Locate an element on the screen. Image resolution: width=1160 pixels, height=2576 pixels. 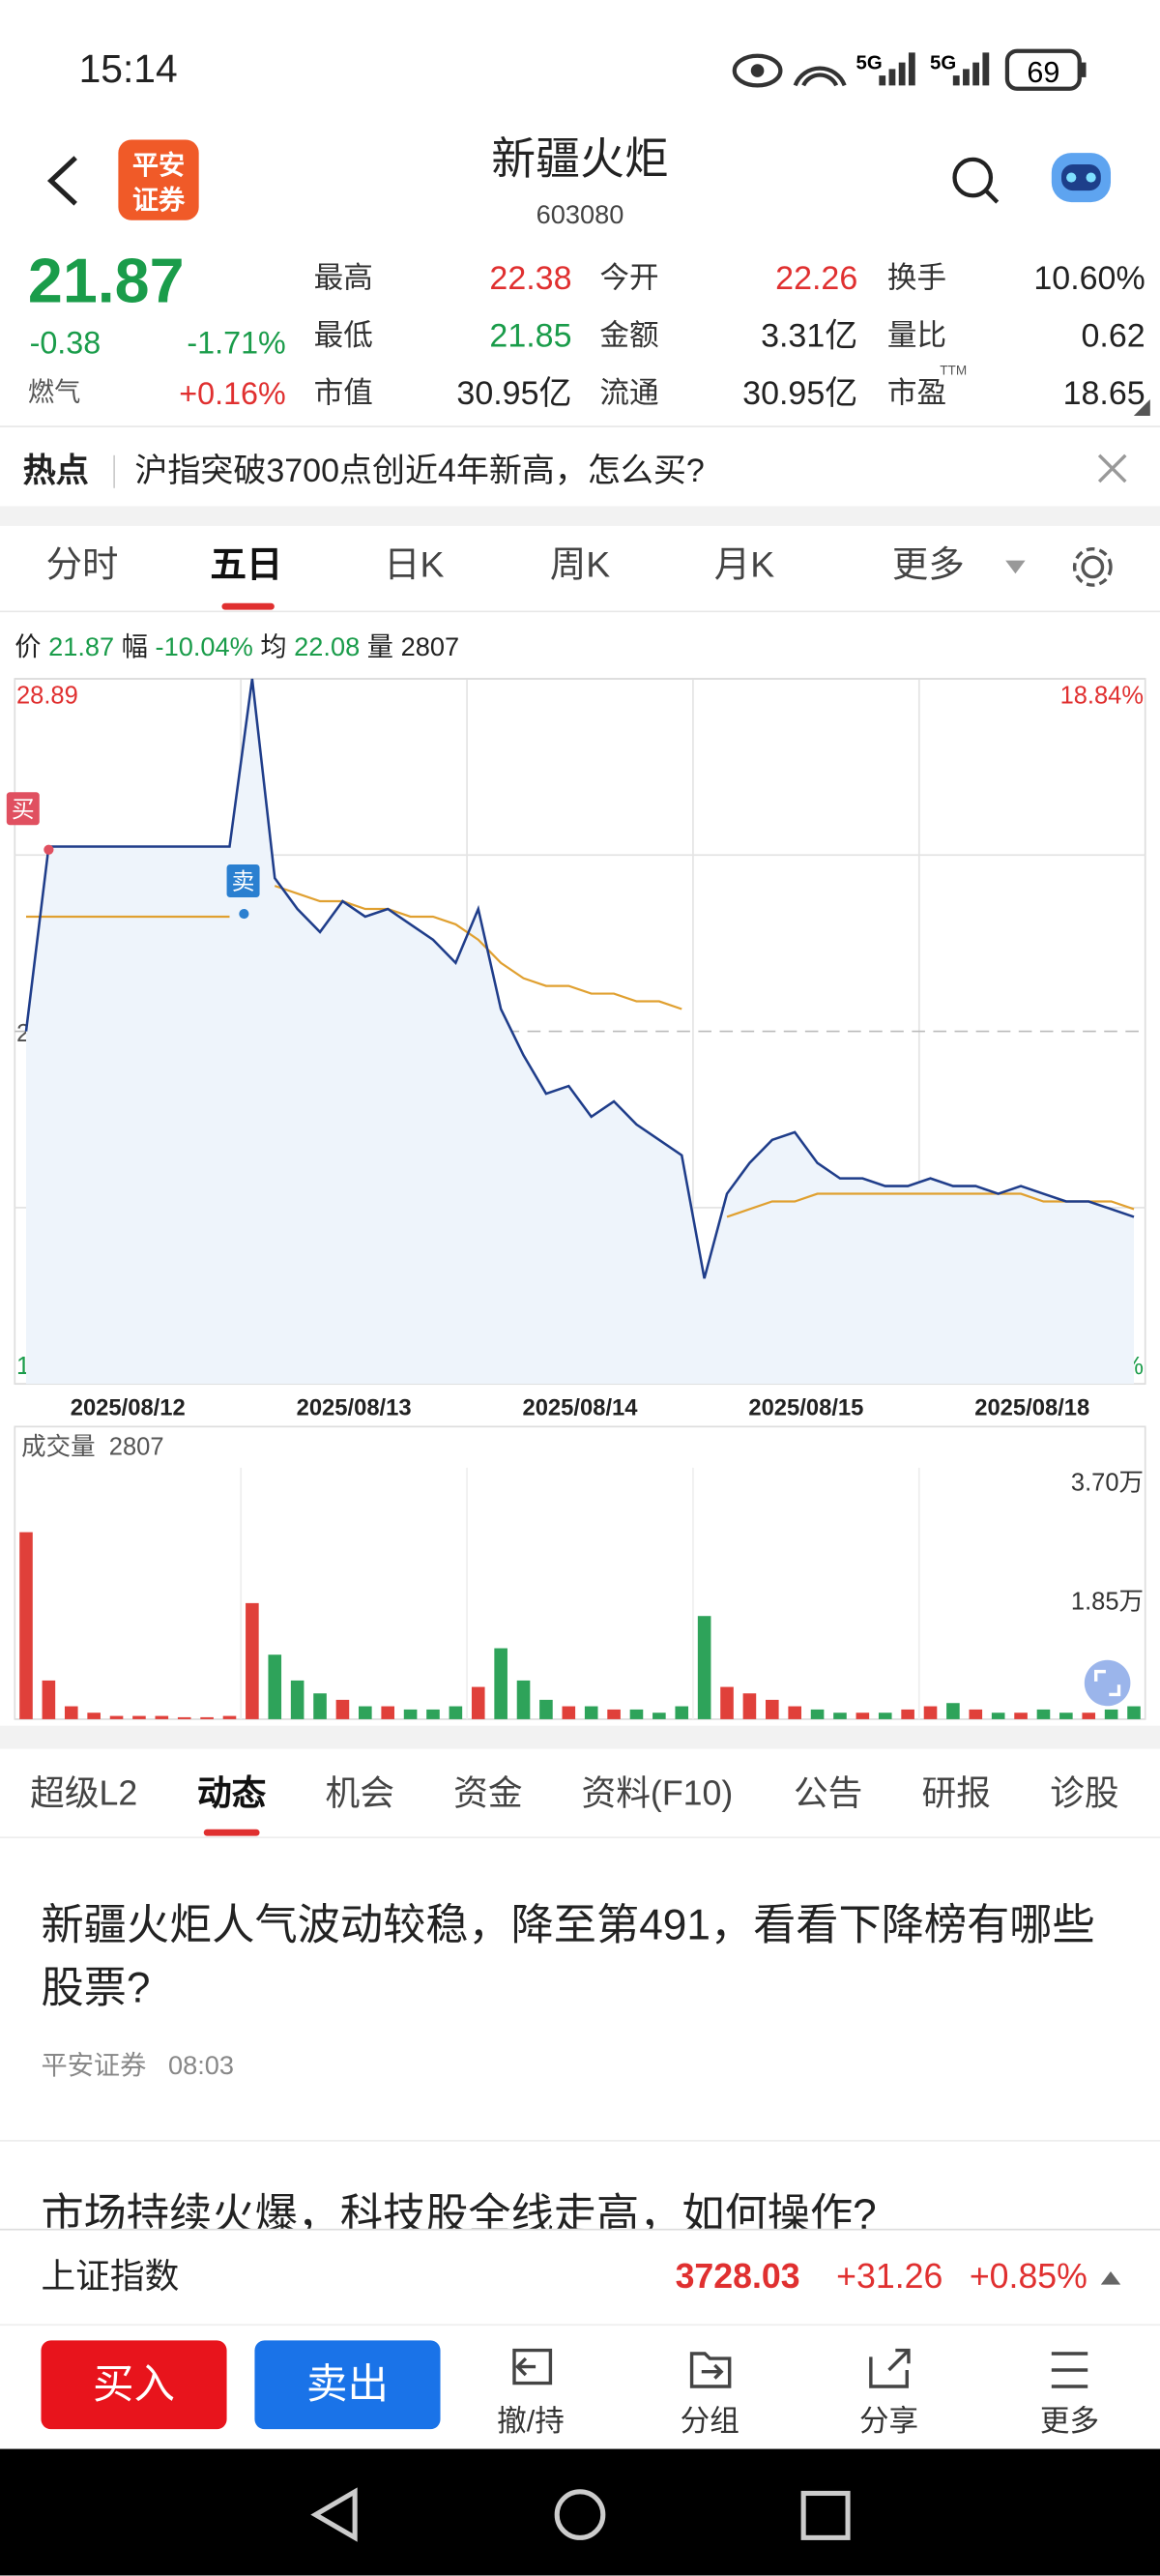
y2-tick-label: 18.84% is located at coordinates (1102, 695).